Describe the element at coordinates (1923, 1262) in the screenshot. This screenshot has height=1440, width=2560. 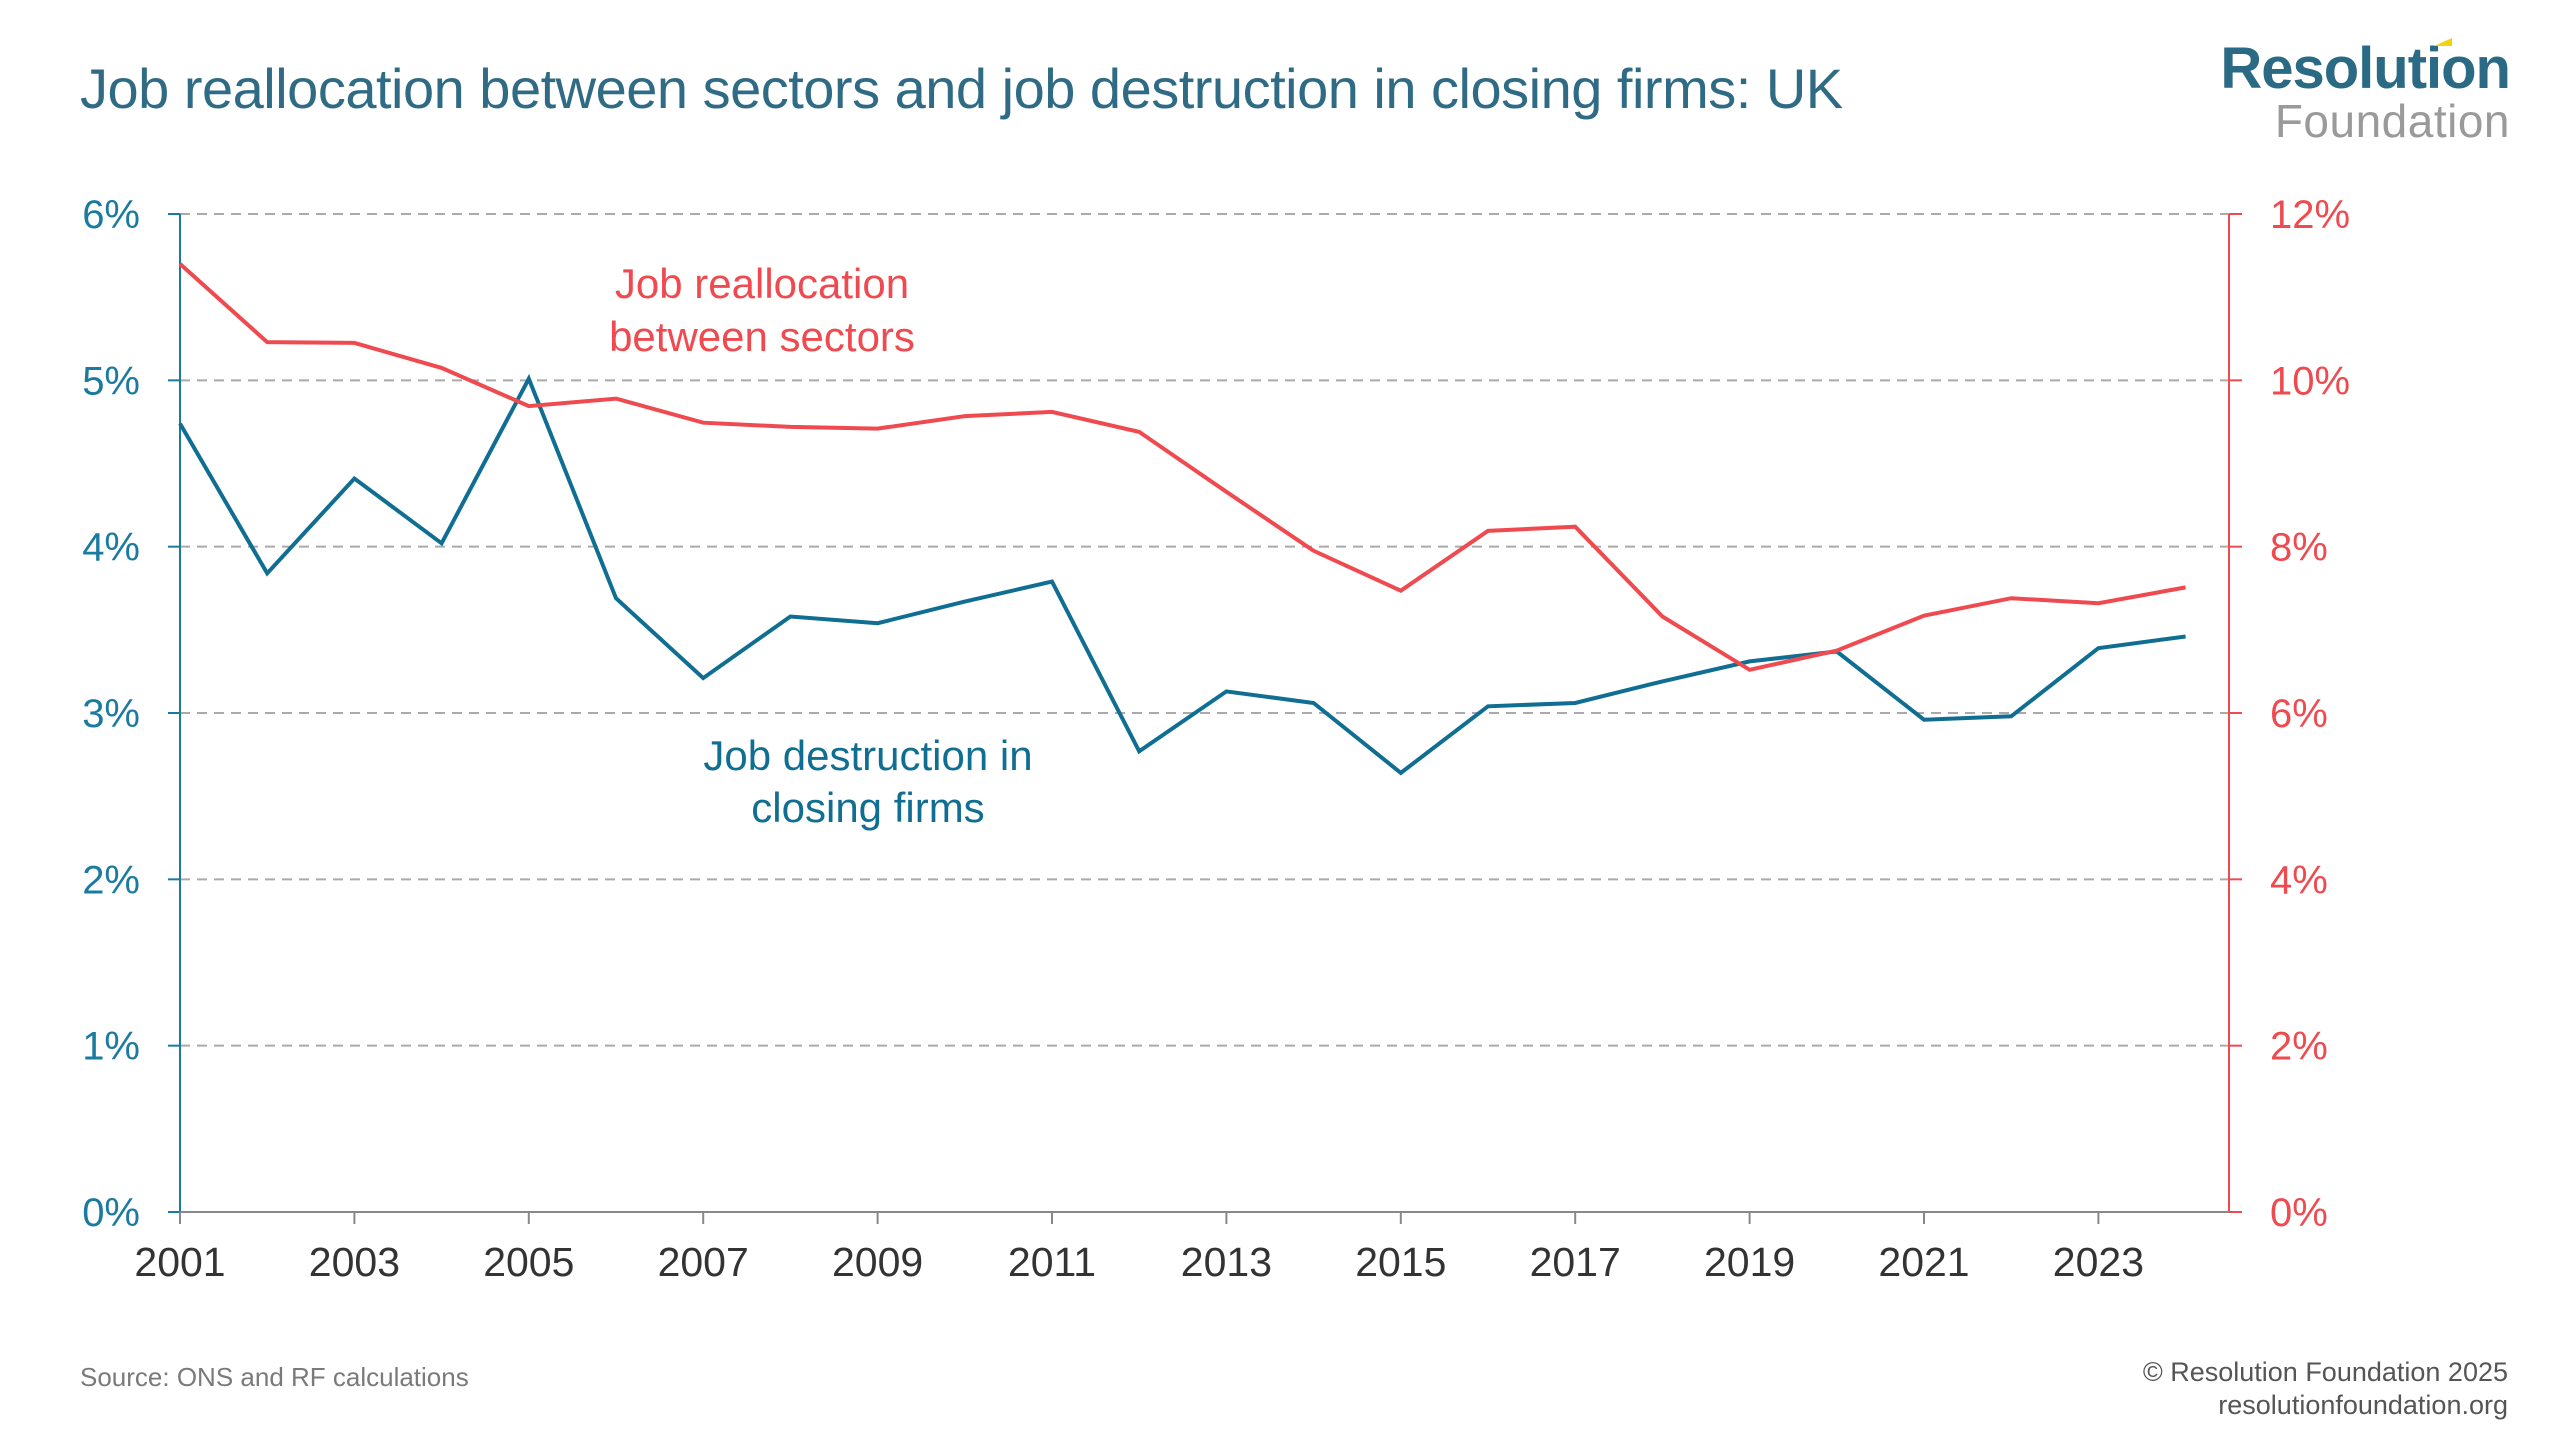
I see `x-axis-tick-label: 2021` at that location.